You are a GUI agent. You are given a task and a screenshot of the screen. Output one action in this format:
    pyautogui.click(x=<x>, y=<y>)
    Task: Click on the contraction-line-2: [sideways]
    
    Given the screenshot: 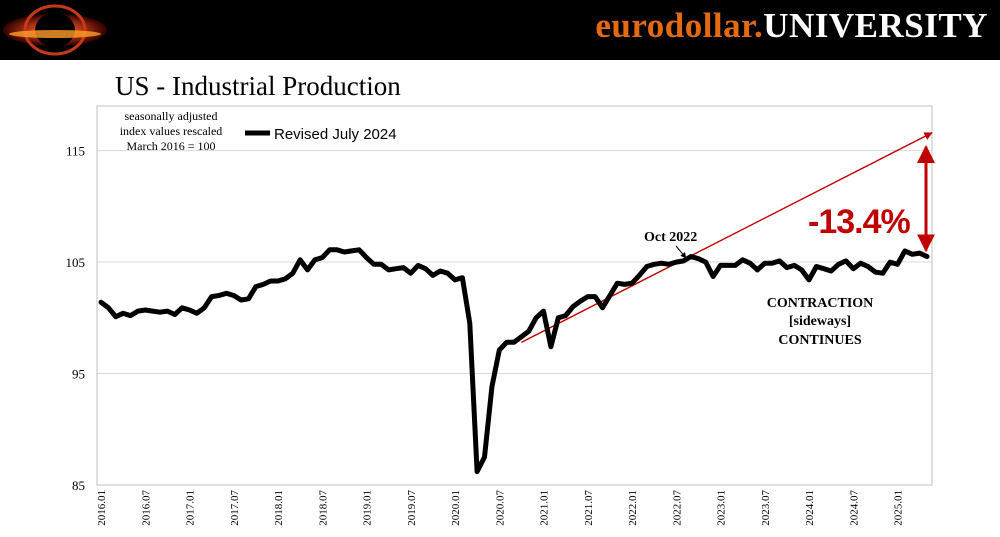 What is the action you would take?
    pyautogui.click(x=820, y=321)
    